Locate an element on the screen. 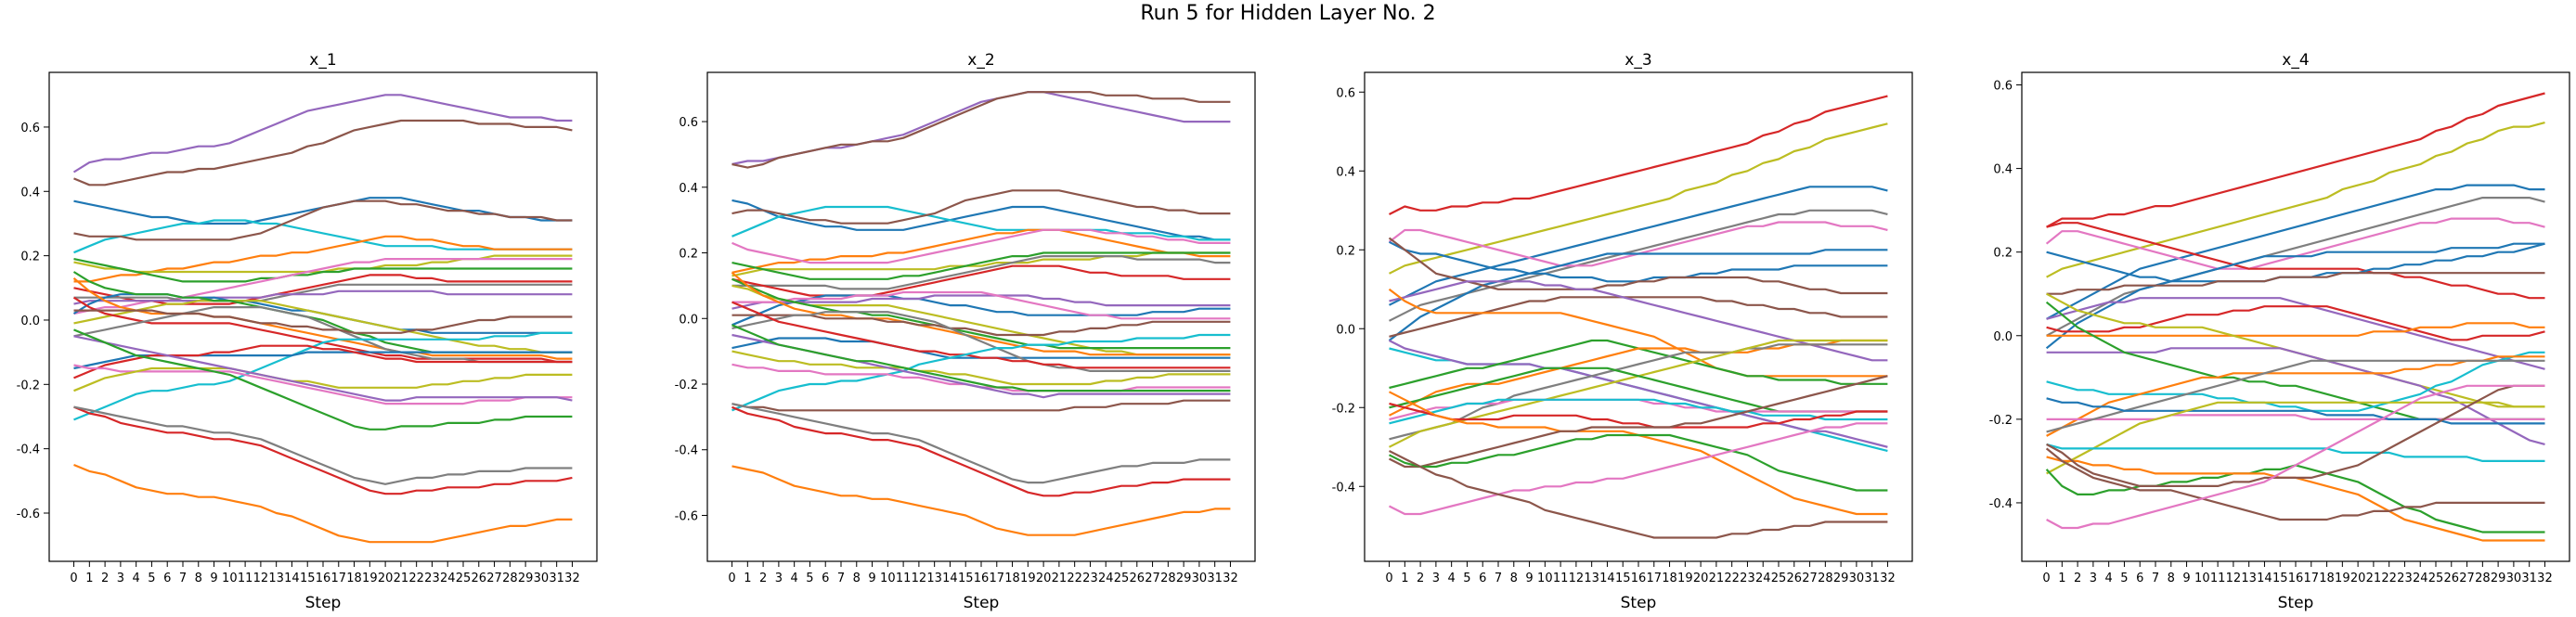 The width and height of the screenshot is (2576, 617). x-tick-label: 27 is located at coordinates (2467, 578).